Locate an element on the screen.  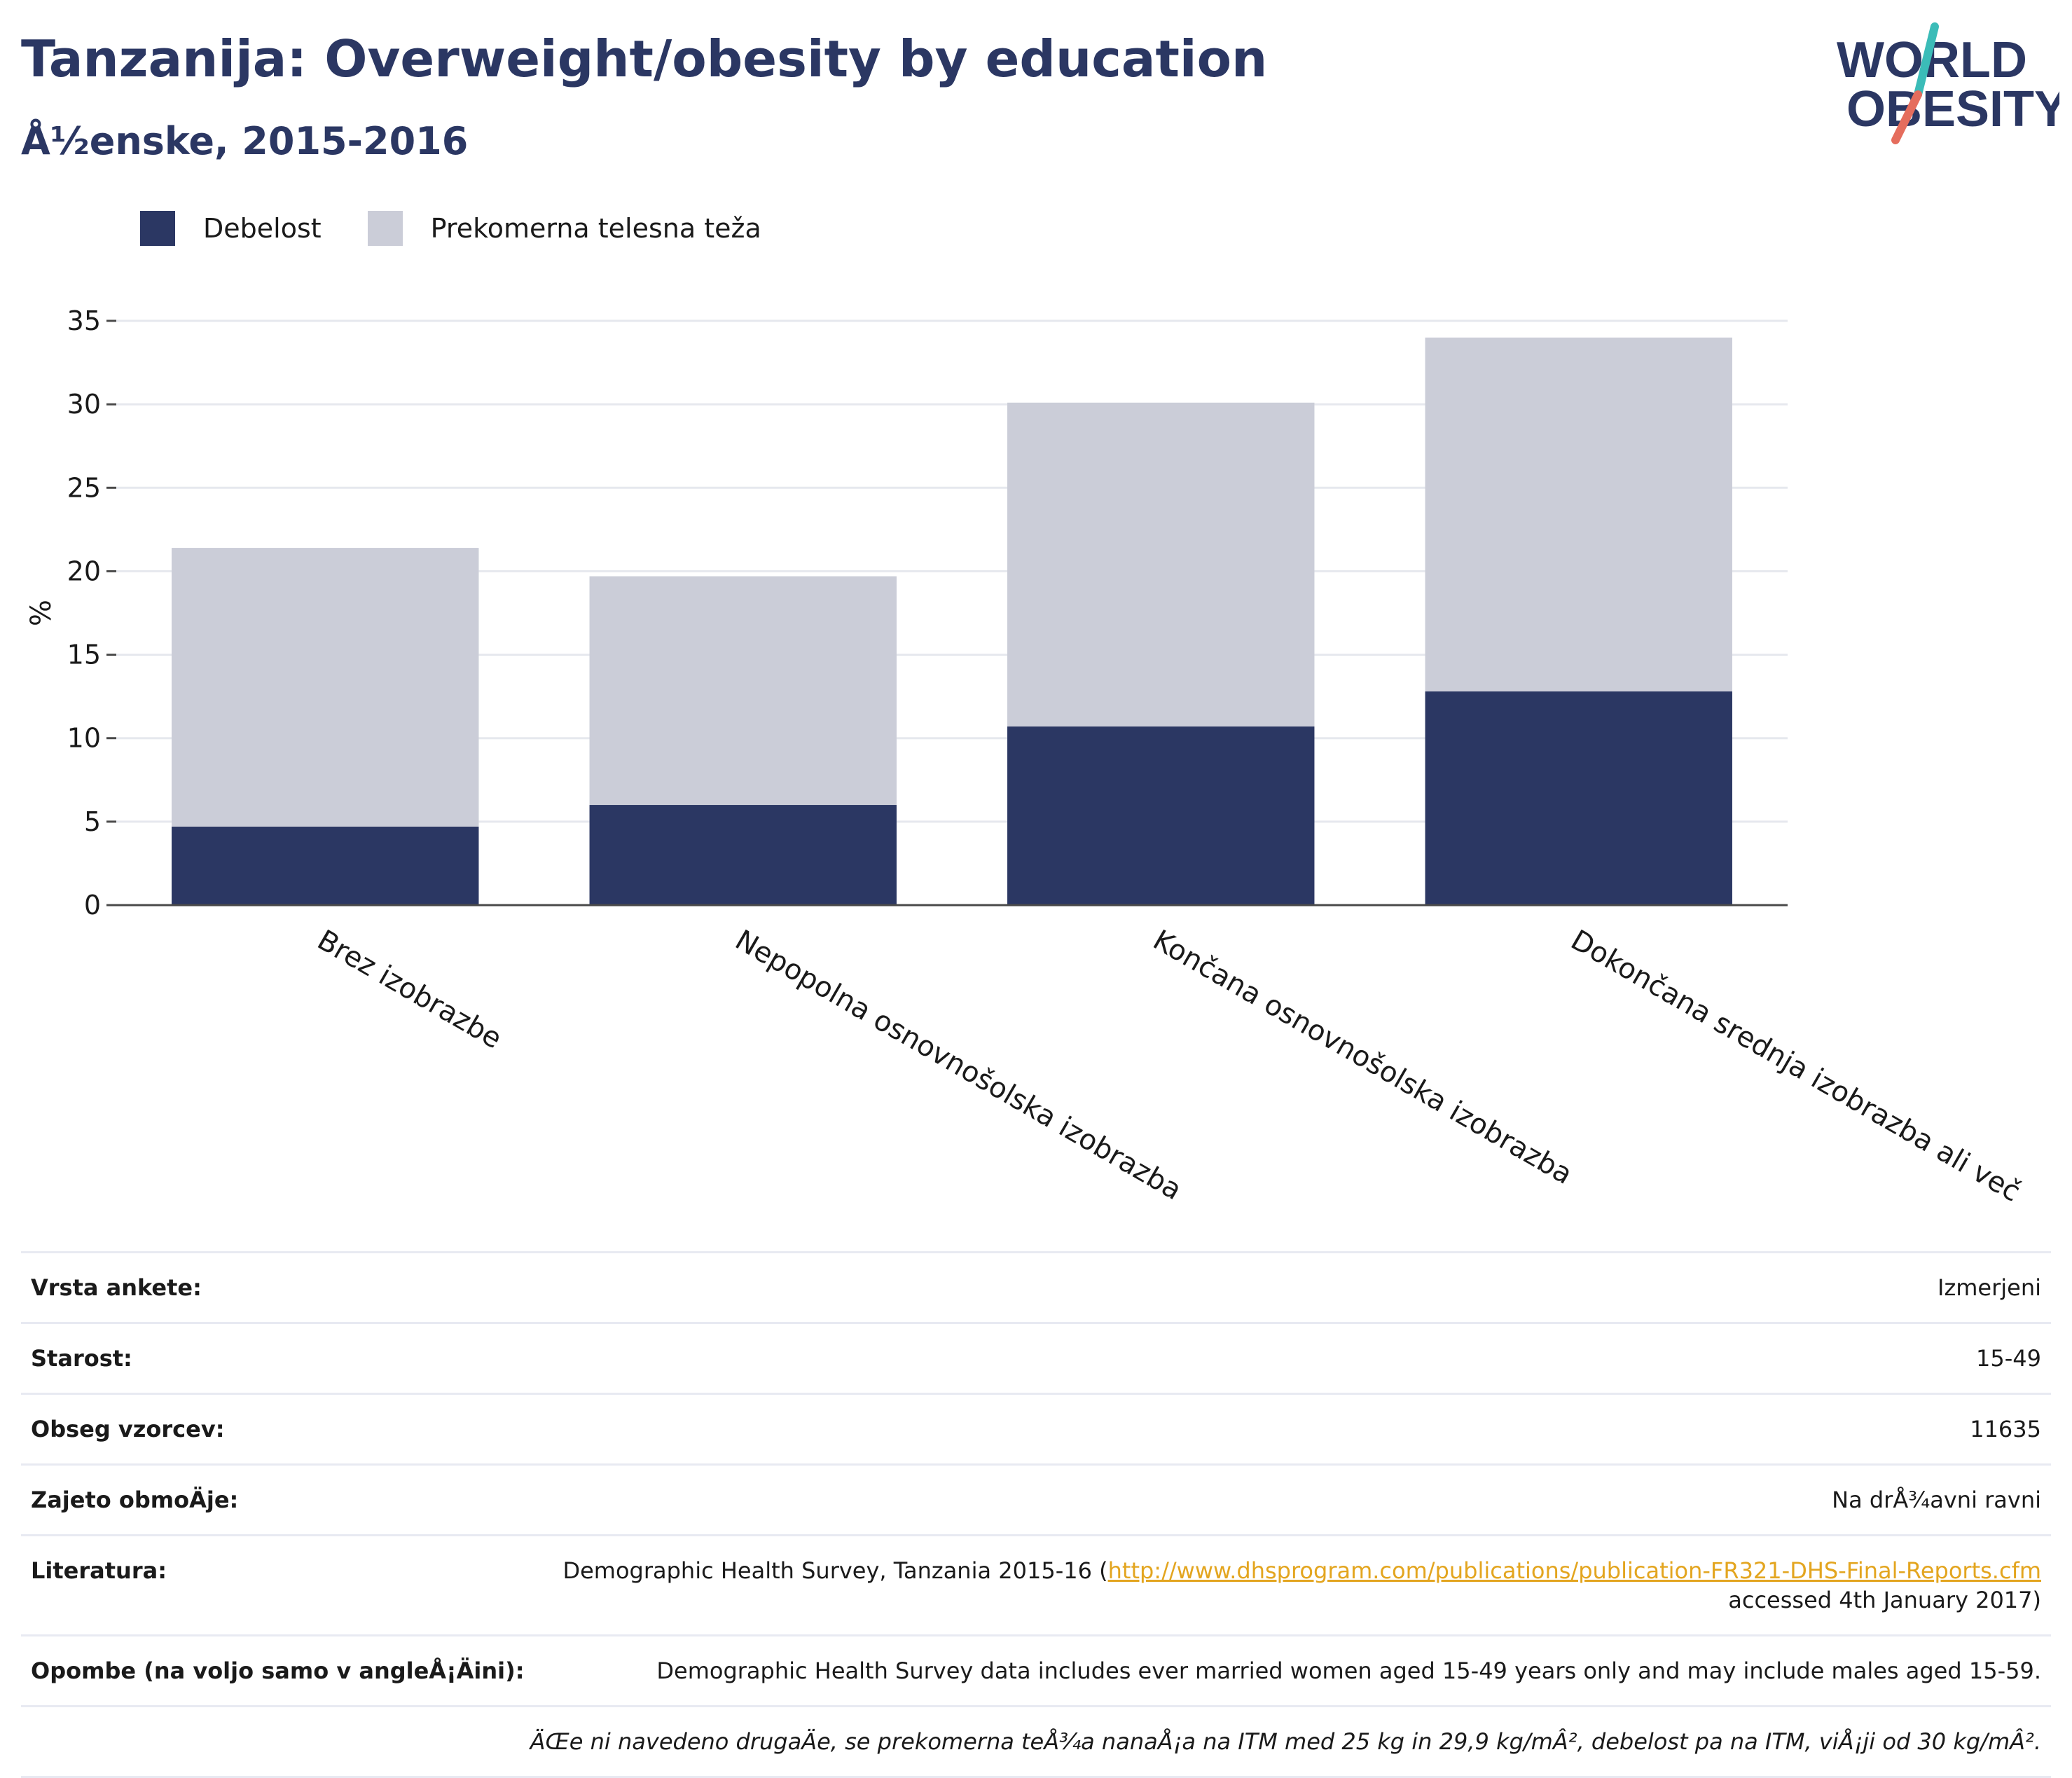
info-value: Na drÅ¾avni ravni is located at coordinates (1937, 1500).